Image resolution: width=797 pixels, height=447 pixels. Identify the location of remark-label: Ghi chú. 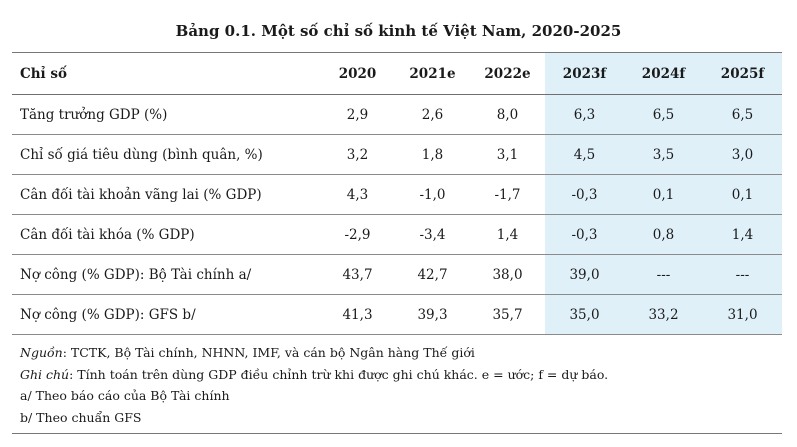
(45, 374).